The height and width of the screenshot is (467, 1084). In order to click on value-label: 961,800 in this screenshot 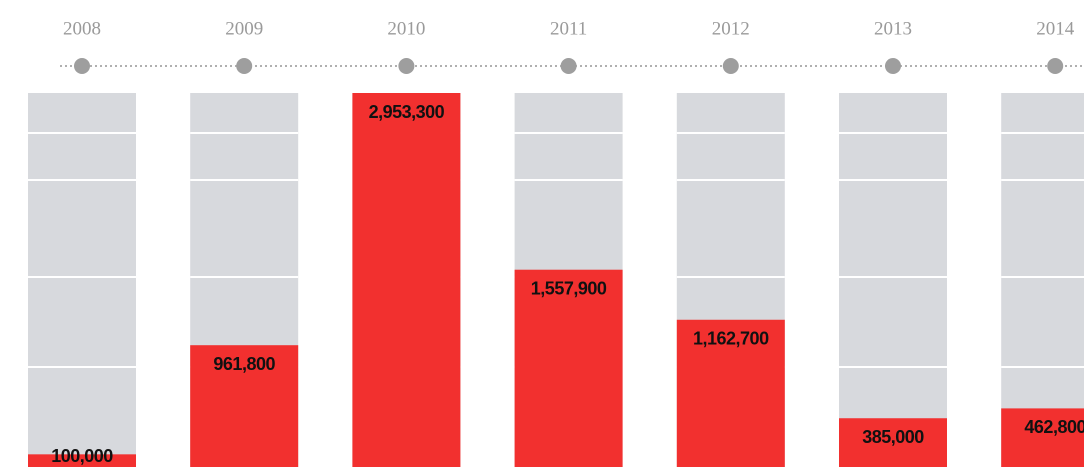, I will do `click(244, 364)`.